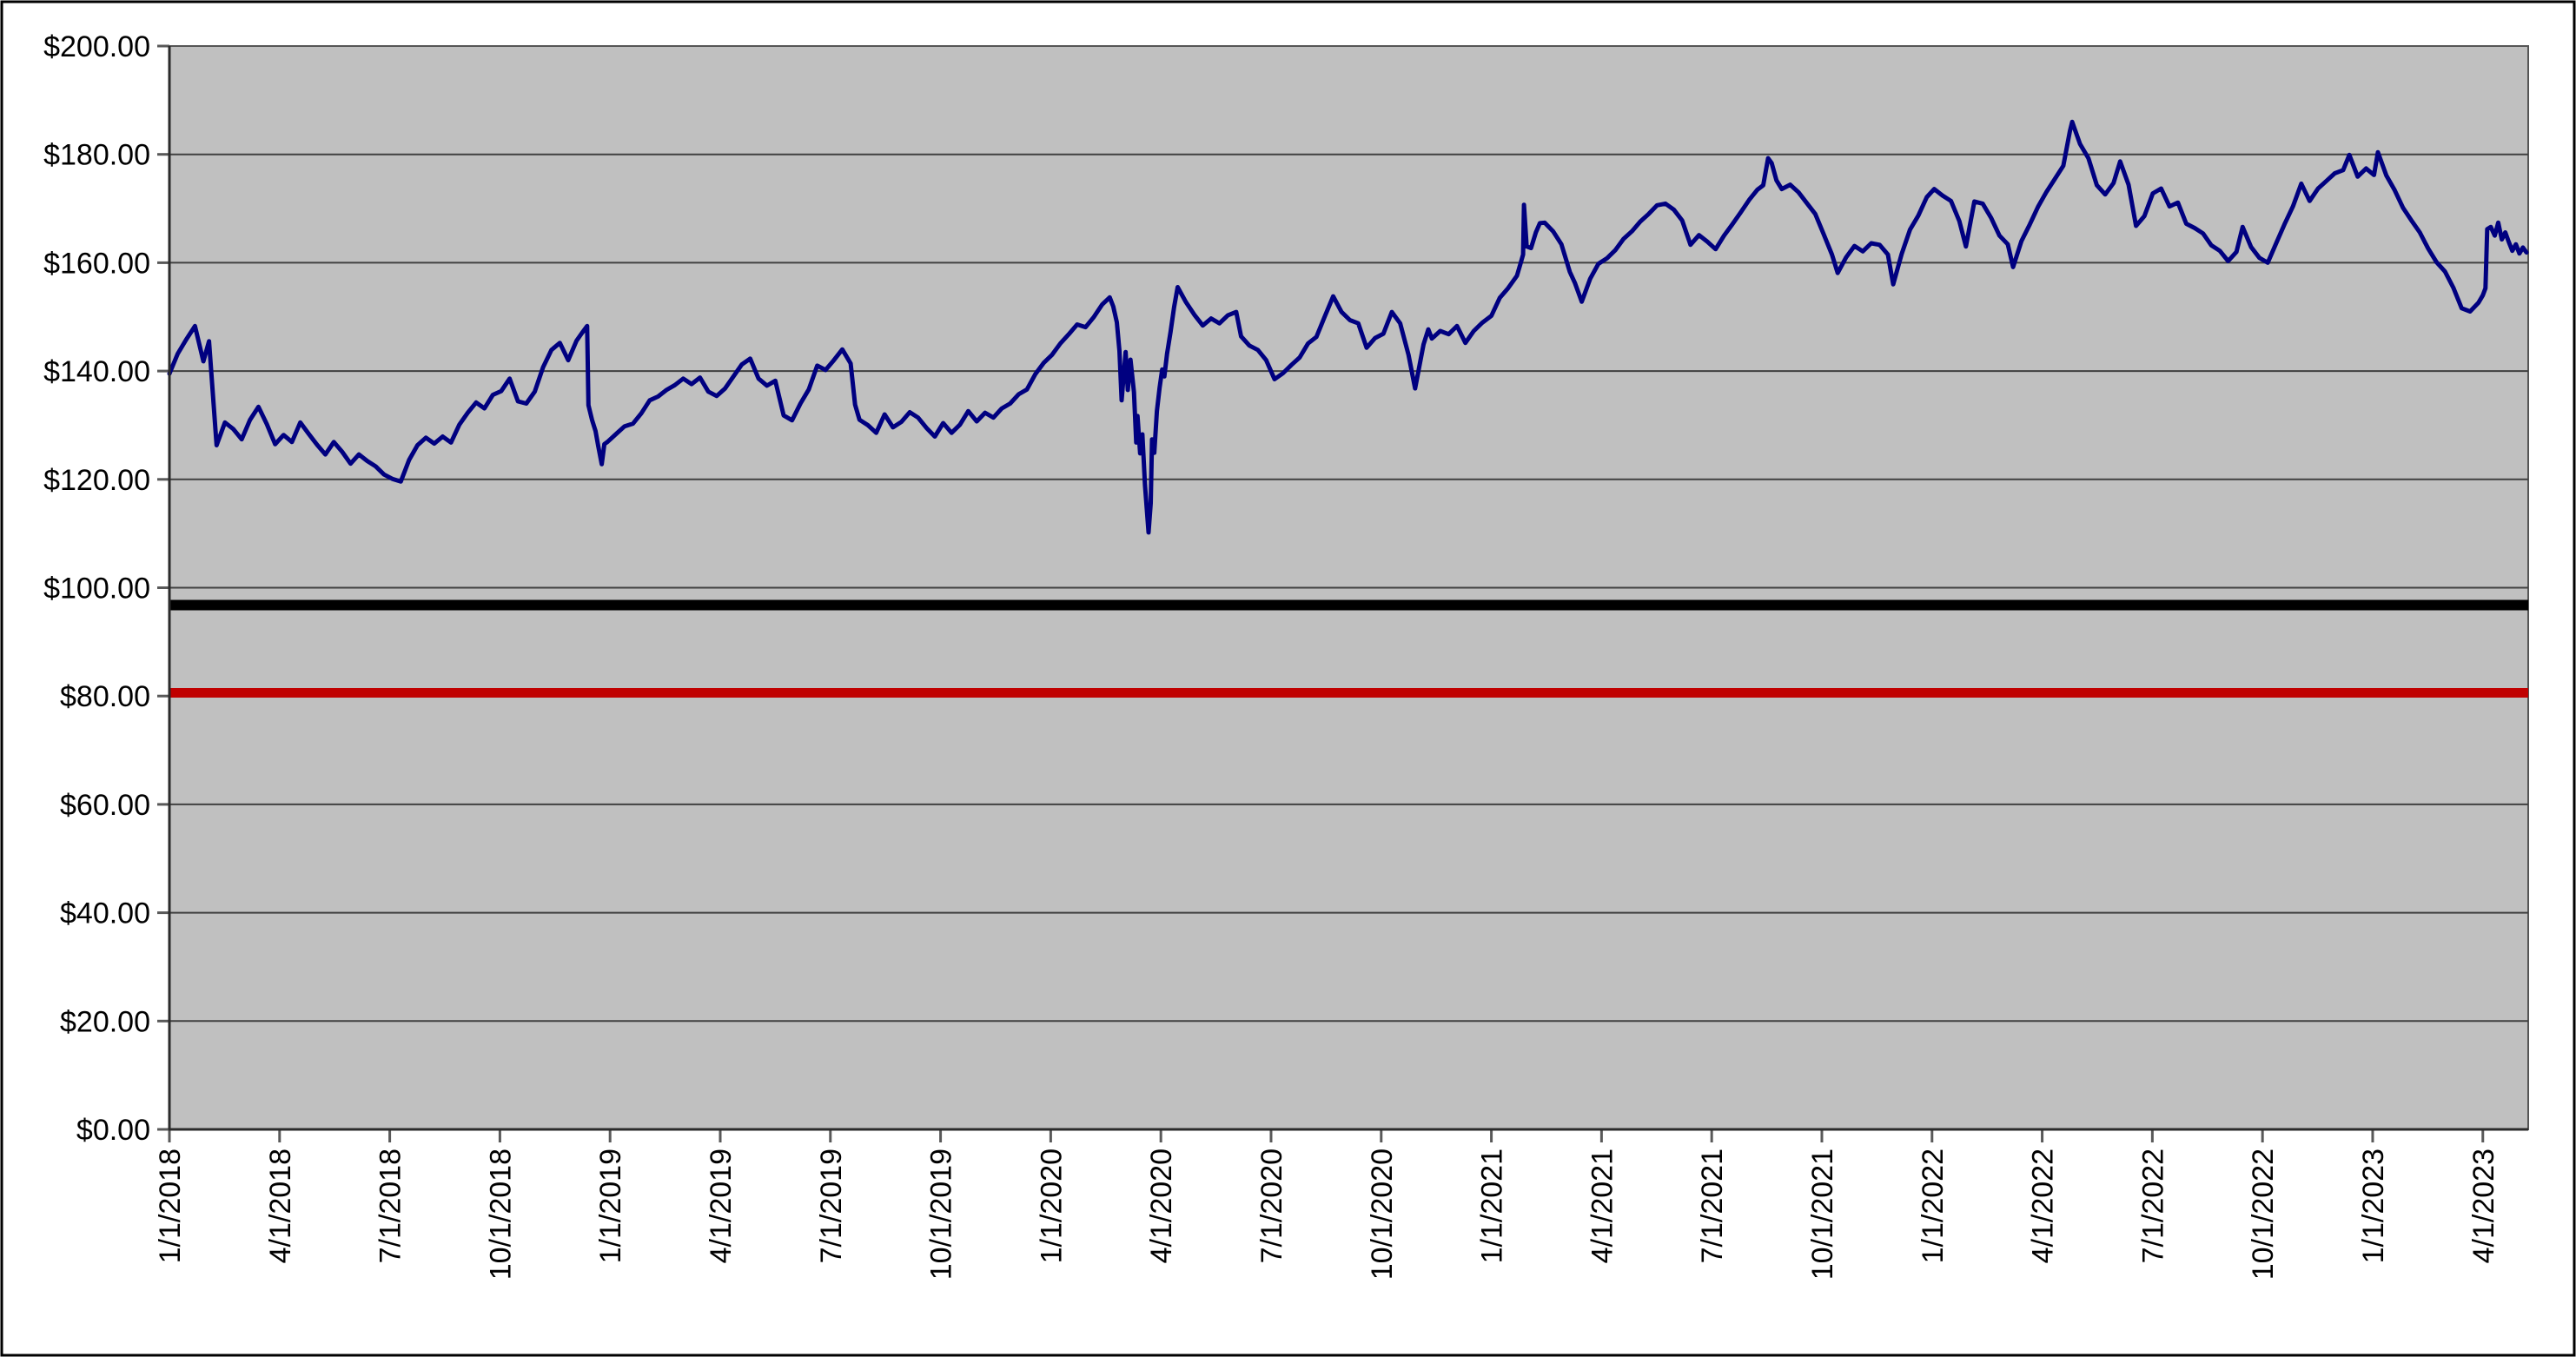 This screenshot has width=2576, height=1357. I want to click on y-axis-label-100: $100.00, so click(96, 589).